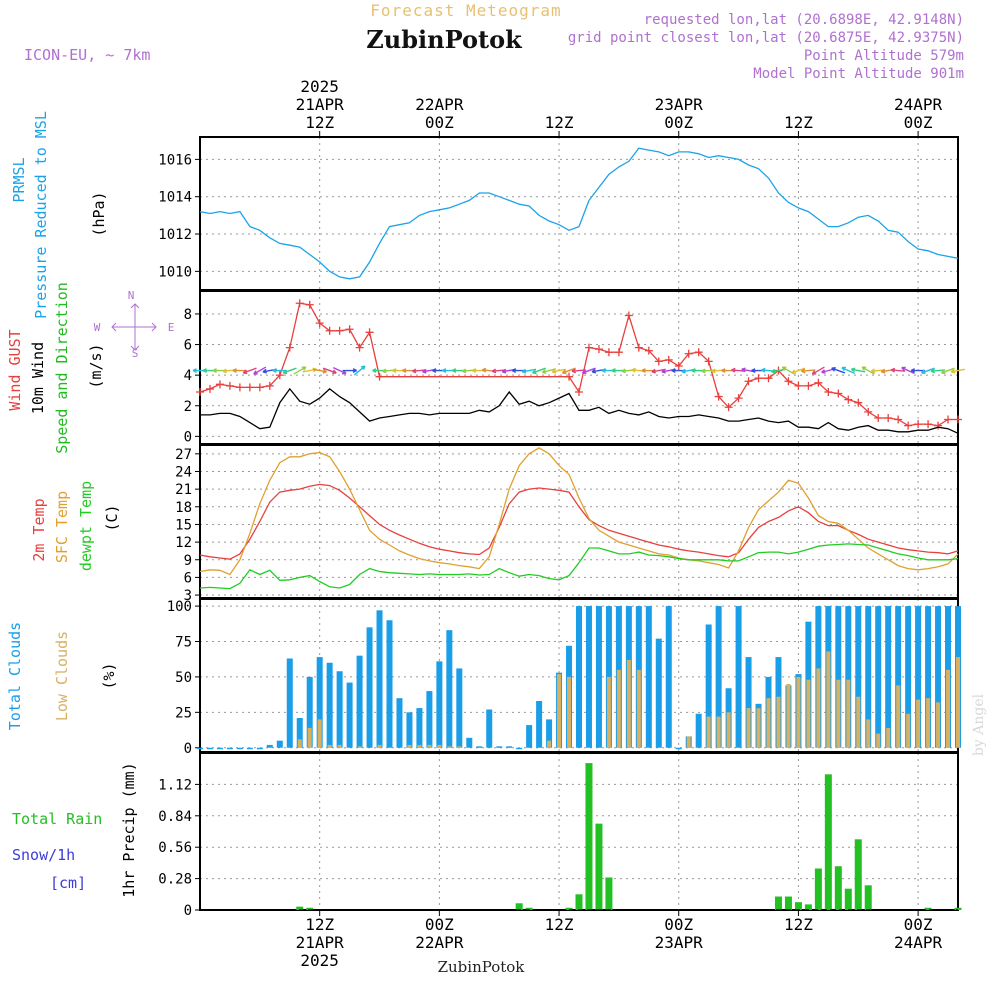  What do you see at coordinates (320, 104) in the screenshot?
I see `top-tick-date: 21APR` at bounding box center [320, 104].